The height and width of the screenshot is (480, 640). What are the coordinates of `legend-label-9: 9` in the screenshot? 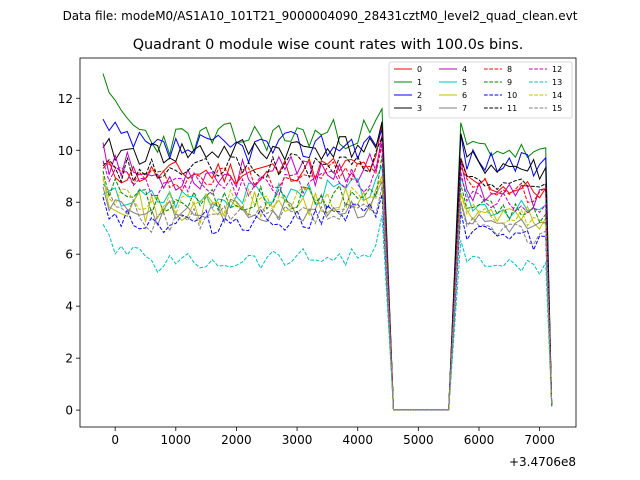 It's located at (509, 82).